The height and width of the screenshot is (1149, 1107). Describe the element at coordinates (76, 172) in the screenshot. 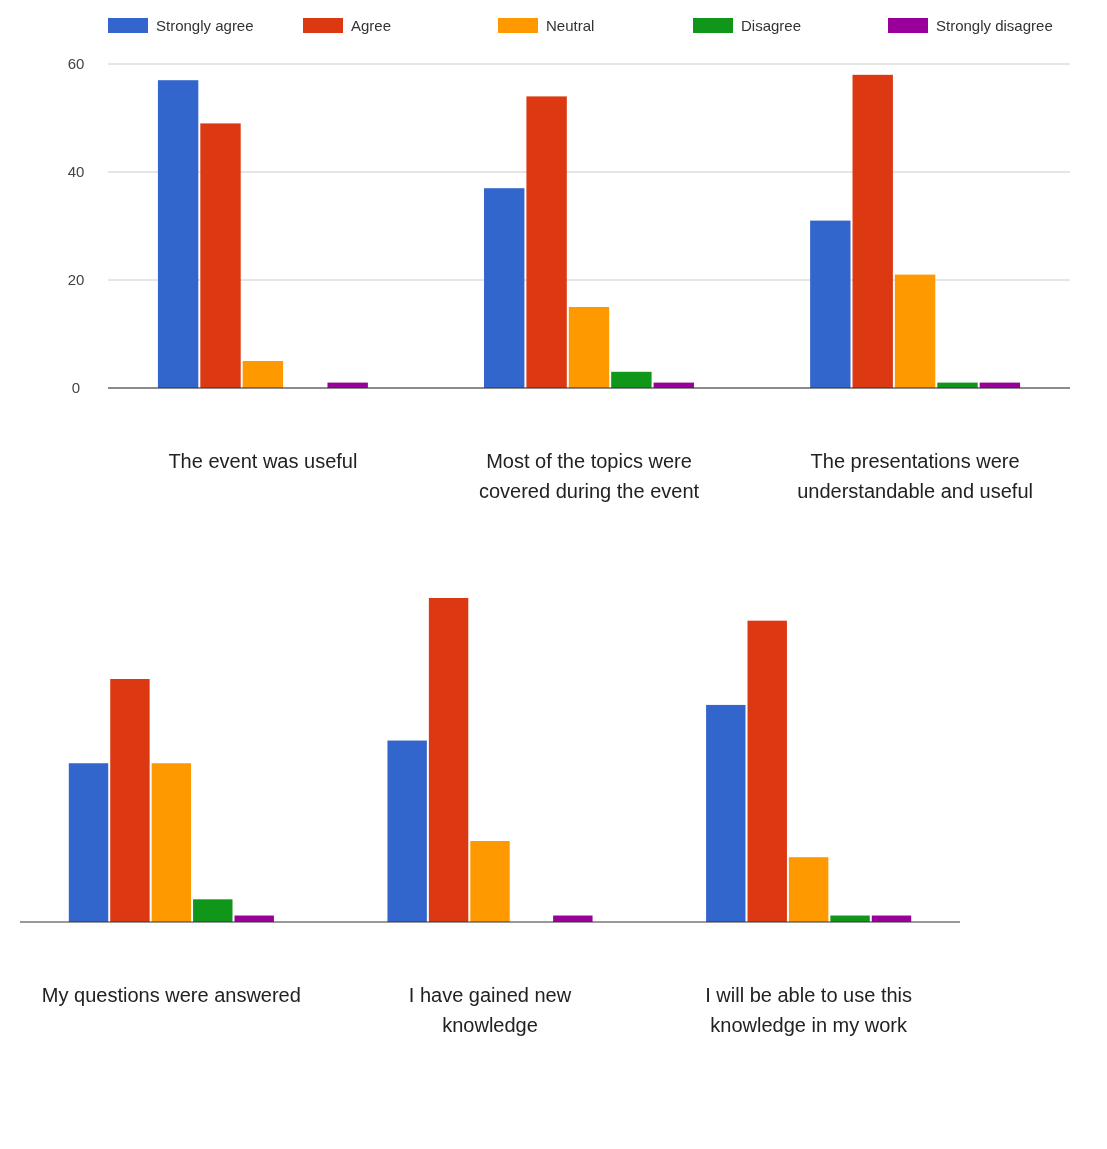

I see `y-tick-label: 40` at that location.